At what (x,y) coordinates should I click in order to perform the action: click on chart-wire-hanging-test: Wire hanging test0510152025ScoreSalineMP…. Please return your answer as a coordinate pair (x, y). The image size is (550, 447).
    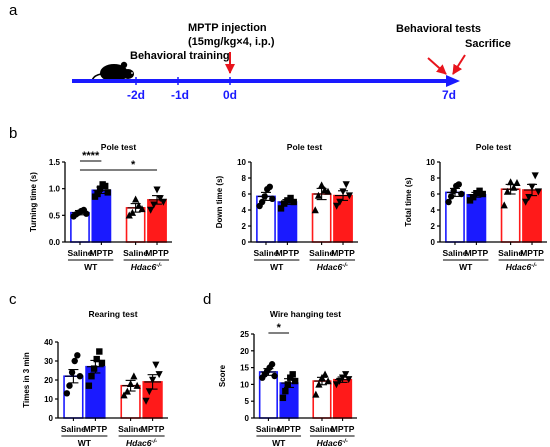
    Looking at the image, I should click on (287, 378).